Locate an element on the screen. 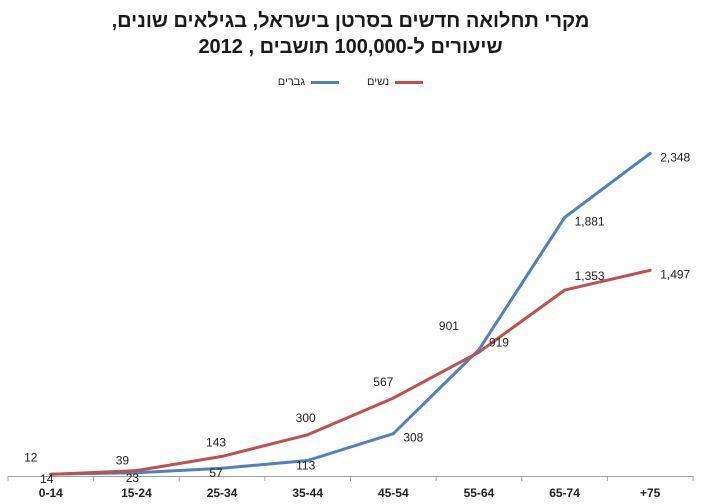 The width and height of the screenshot is (701, 504). data-label-men: 23 is located at coordinates (133, 478).